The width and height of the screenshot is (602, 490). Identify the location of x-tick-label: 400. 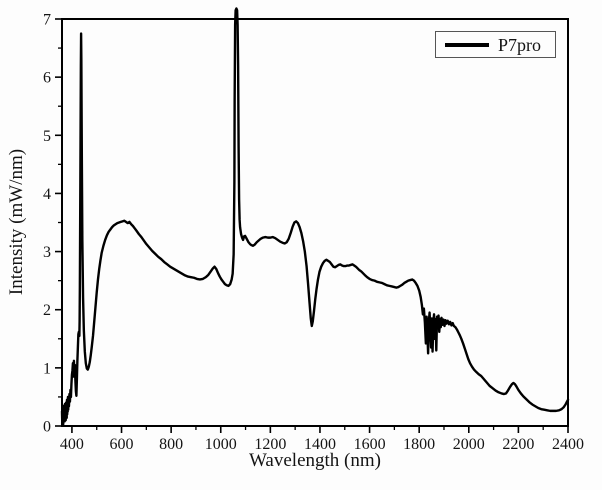
(72, 444).